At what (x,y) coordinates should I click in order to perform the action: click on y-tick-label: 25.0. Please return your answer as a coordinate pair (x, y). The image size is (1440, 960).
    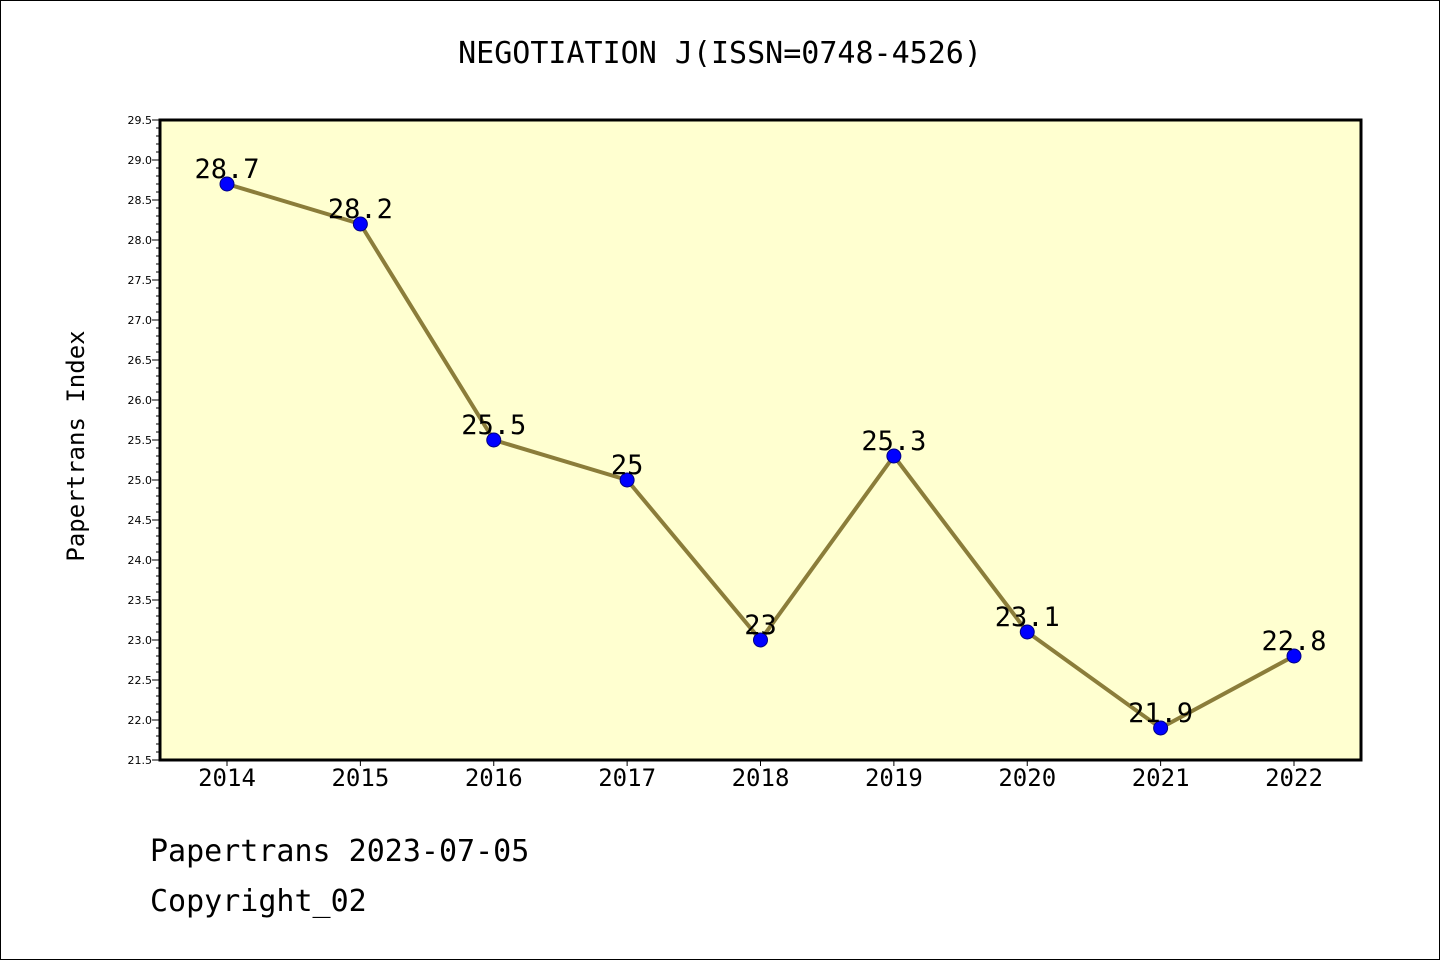
    Looking at the image, I should click on (140, 480).